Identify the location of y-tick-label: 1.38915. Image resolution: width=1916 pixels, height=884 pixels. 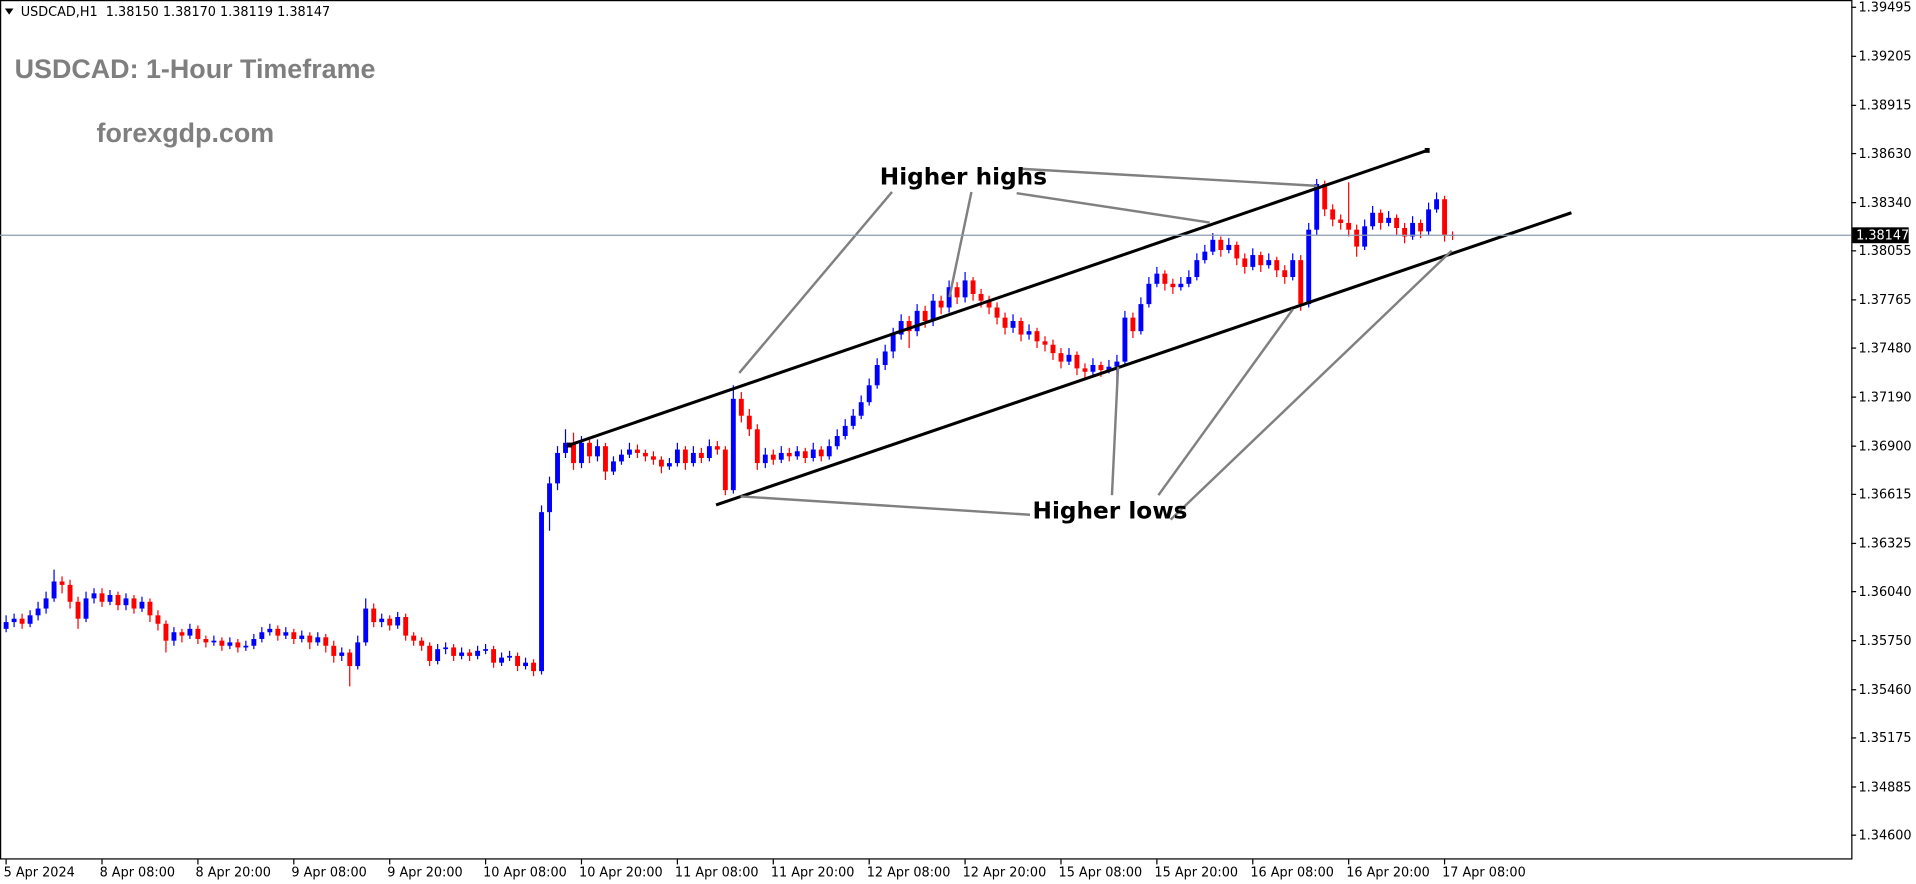
(1885, 106).